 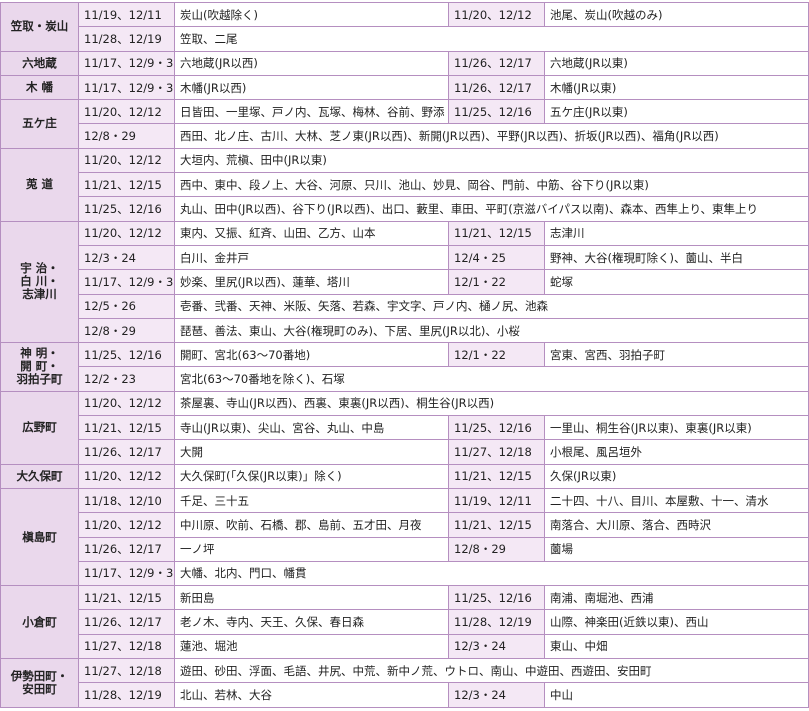 I want to click on place-cell: 池尾、炭山(吹越のみ), so click(x=676, y=14).